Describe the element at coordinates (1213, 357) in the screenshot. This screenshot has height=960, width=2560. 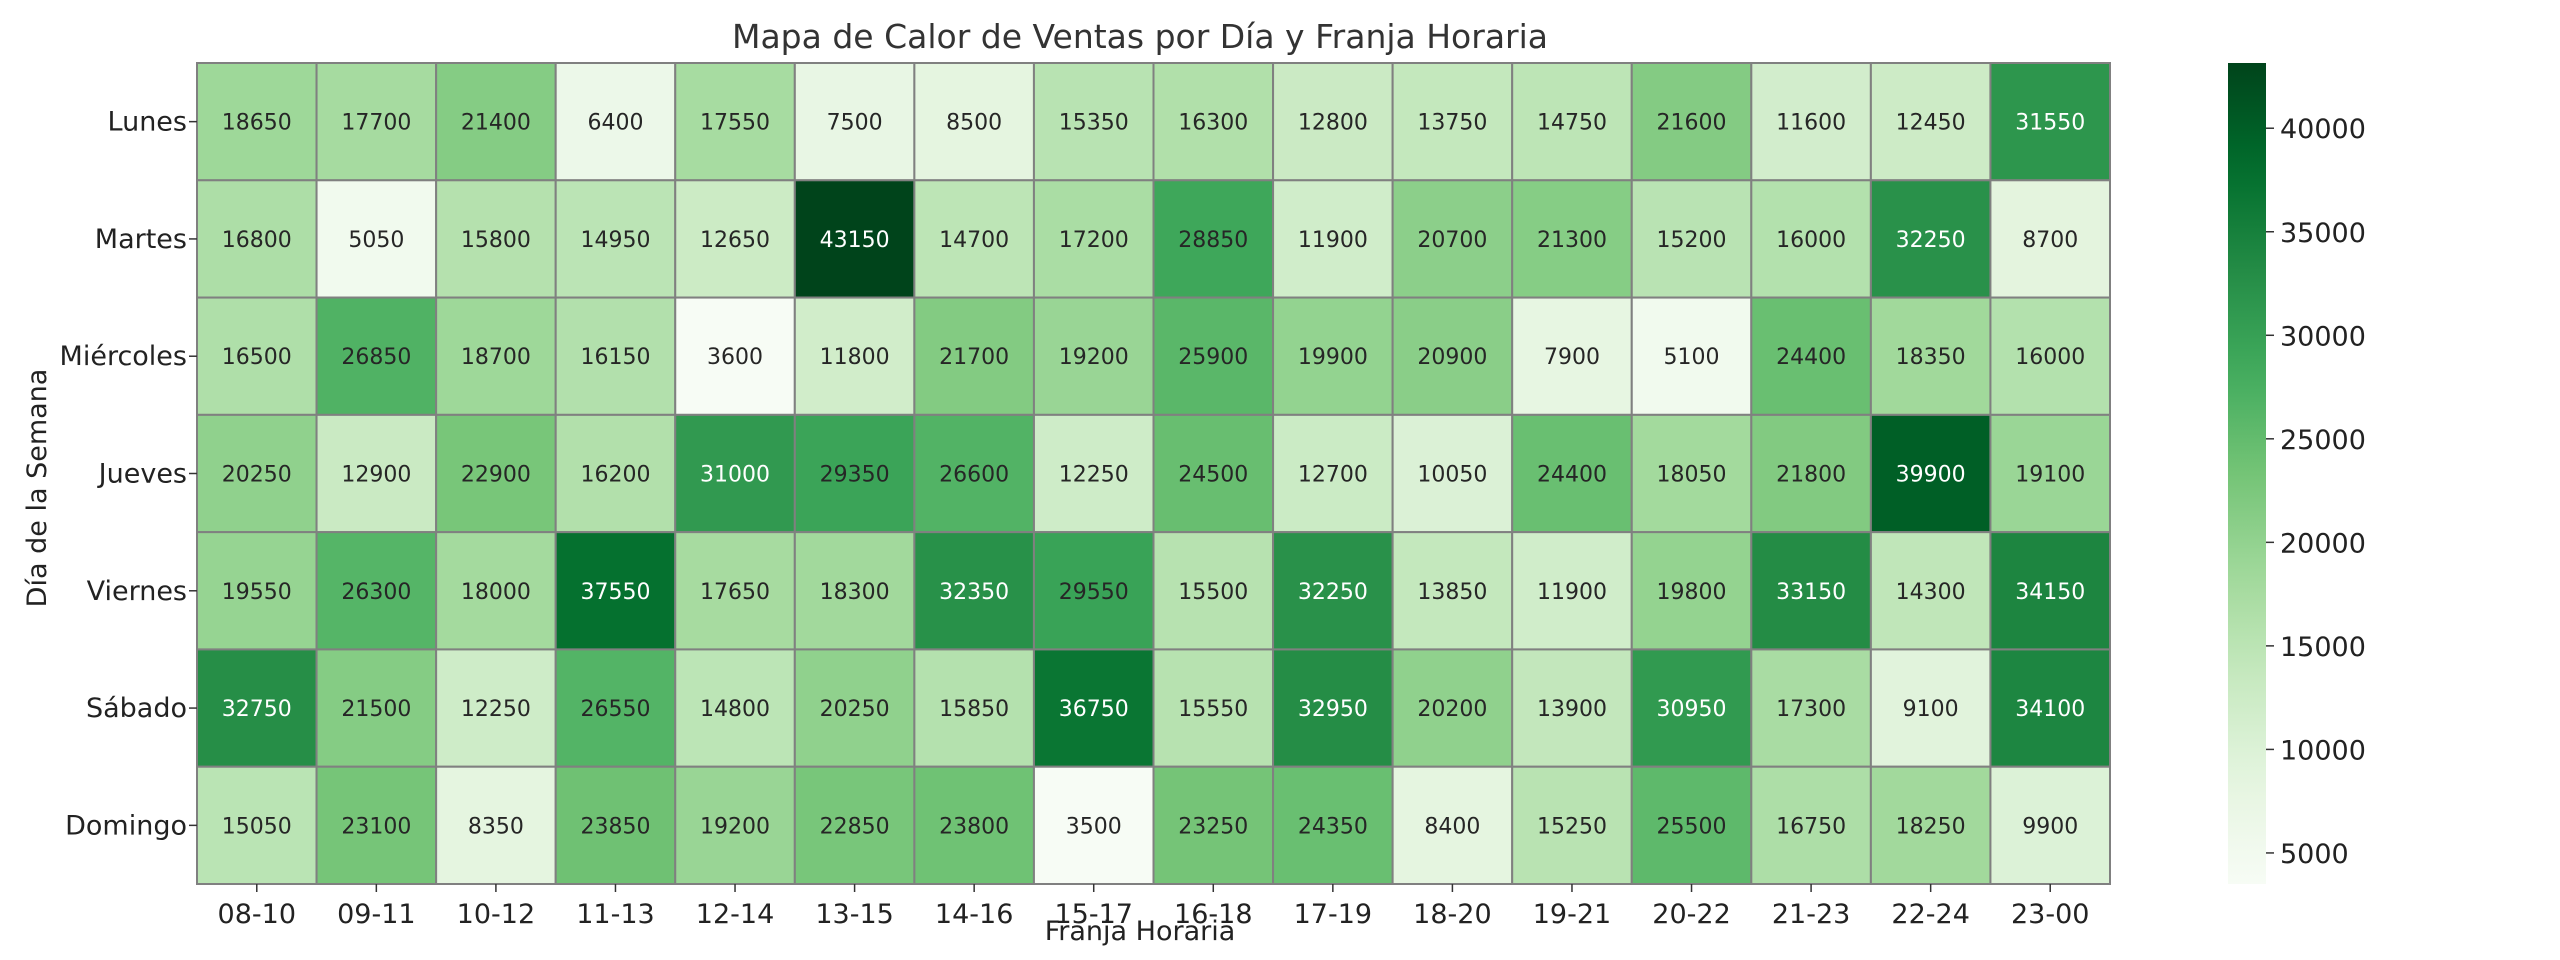
I see `cell-value-label: 25900` at that location.